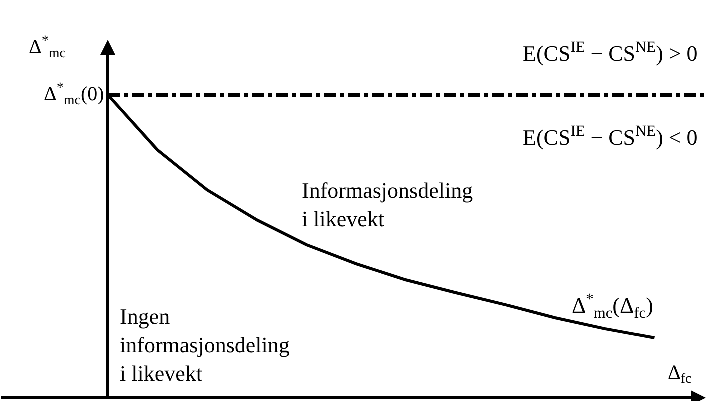 This screenshot has width=708, height=401. I want to click on x-axis-title: Δ$_{fc}$, so click(680, 375).